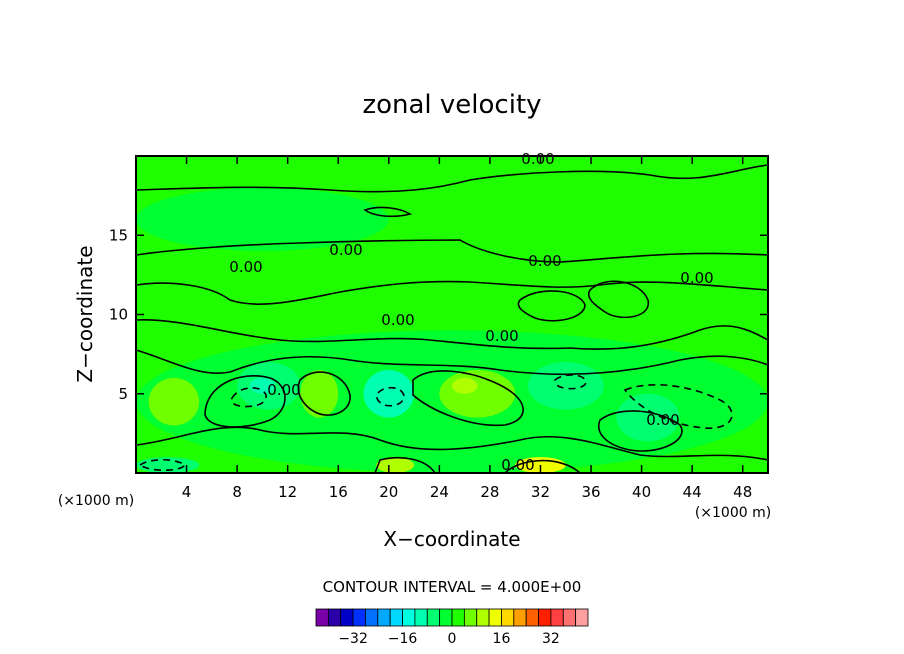 The width and height of the screenshot is (904, 654). What do you see at coordinates (451, 105) in the screenshot?
I see `chart-title: zonal velocity` at bounding box center [451, 105].